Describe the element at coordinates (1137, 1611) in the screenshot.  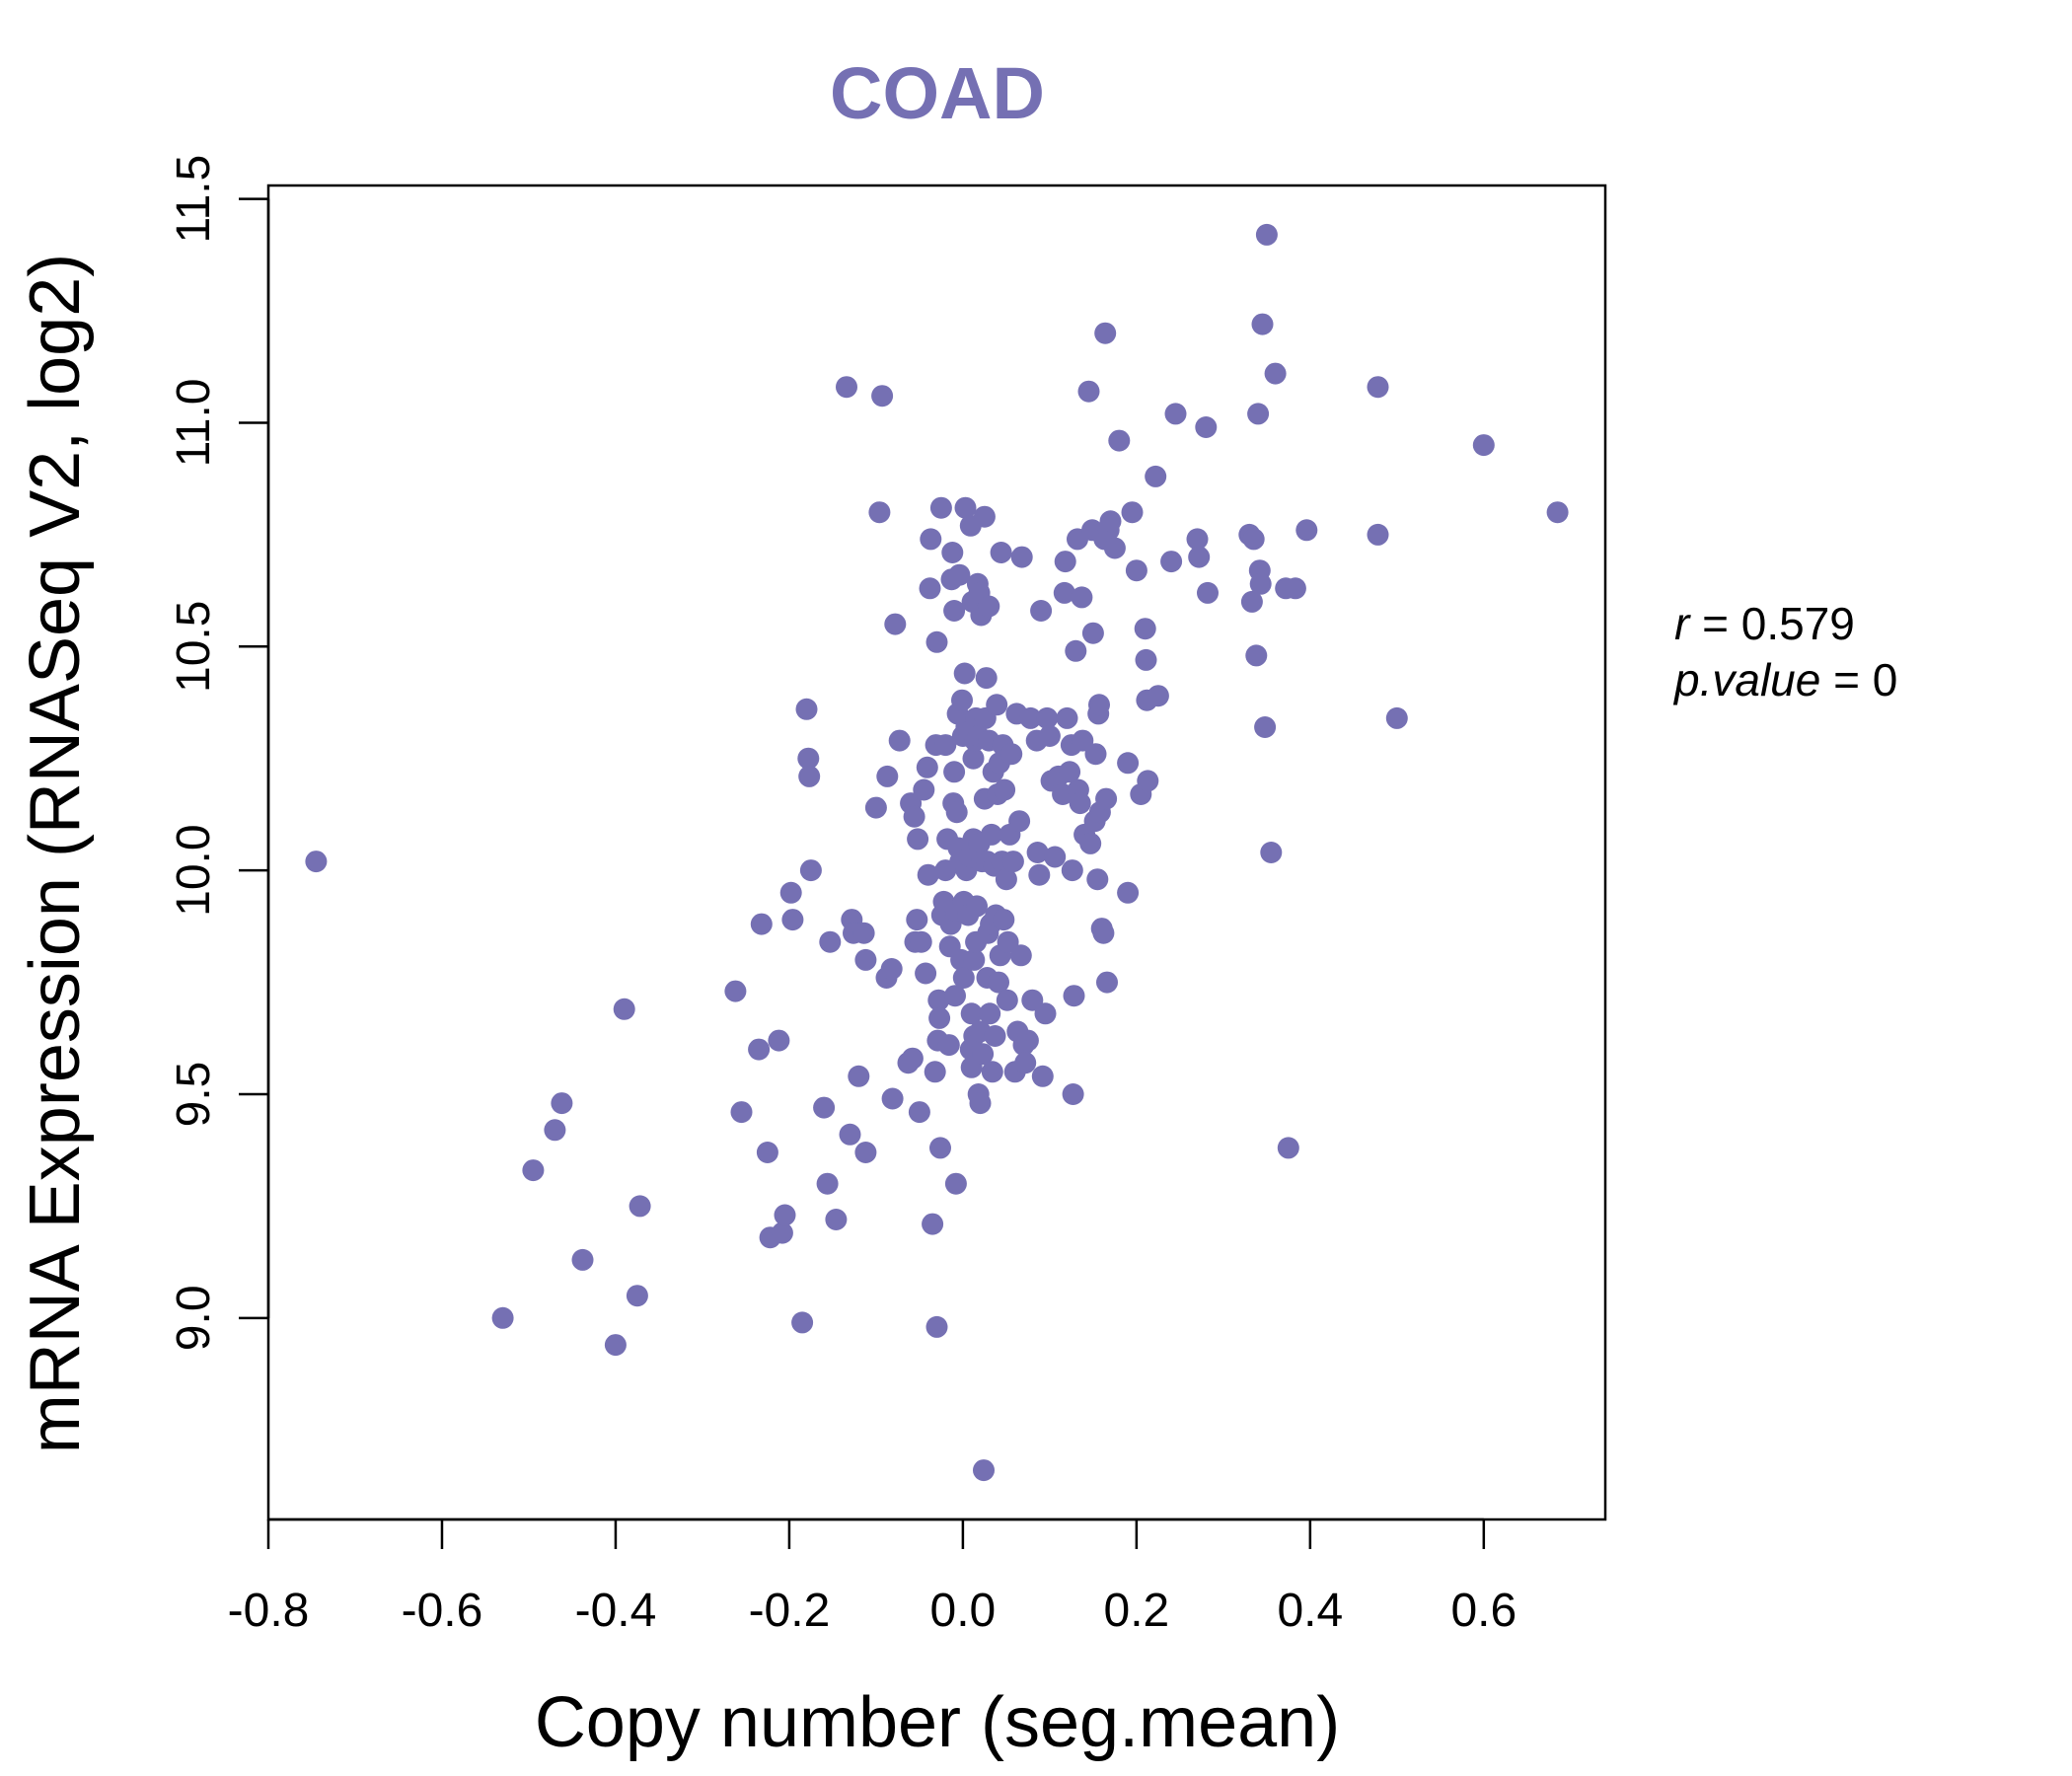
I see `x-tick-label: 0.2` at that location.